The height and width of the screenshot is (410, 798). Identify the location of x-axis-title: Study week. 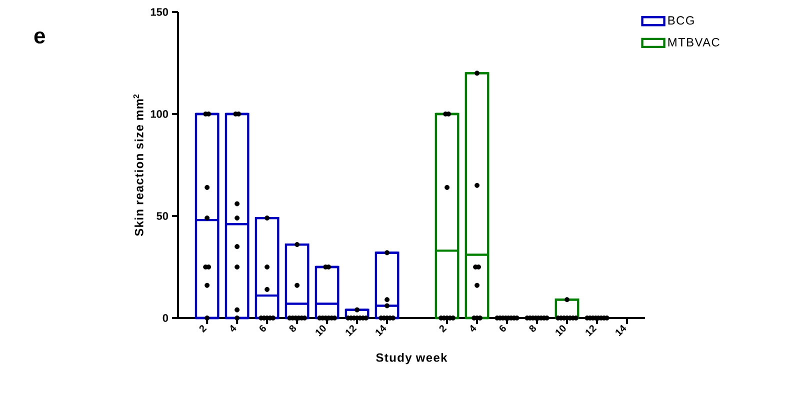
(412, 358).